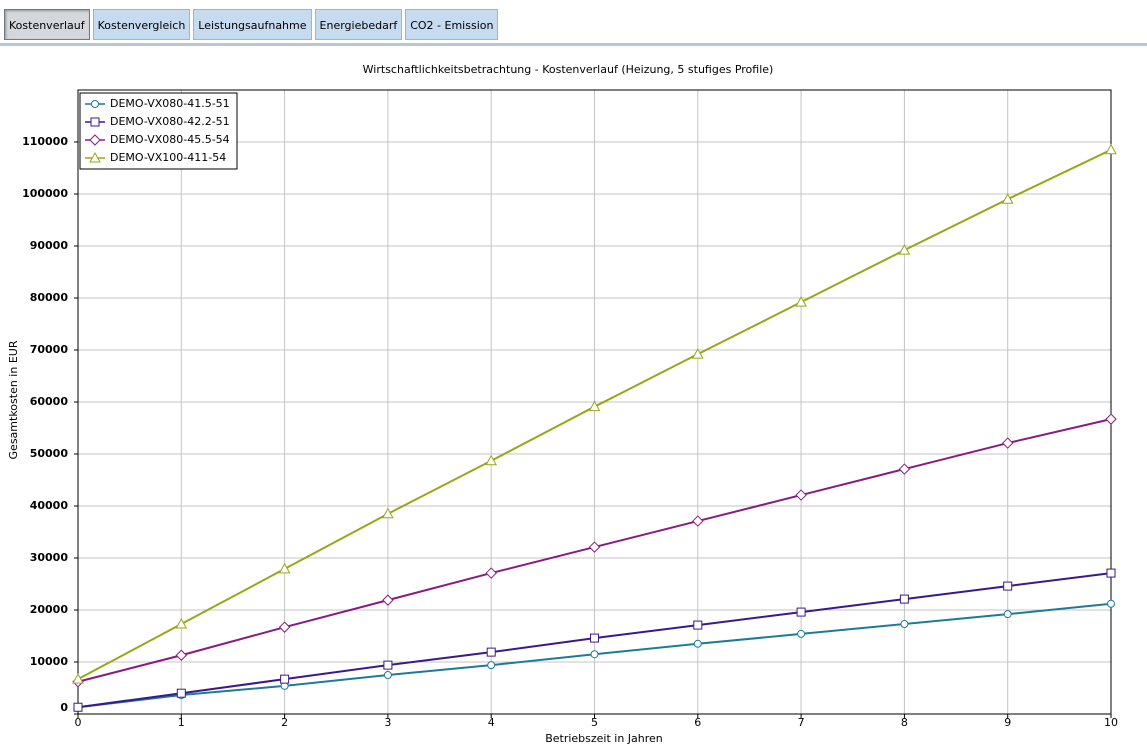 The height and width of the screenshot is (751, 1147). What do you see at coordinates (170, 139) in the screenshot?
I see `legend-label: DEMO-VX080-45.5-54` at bounding box center [170, 139].